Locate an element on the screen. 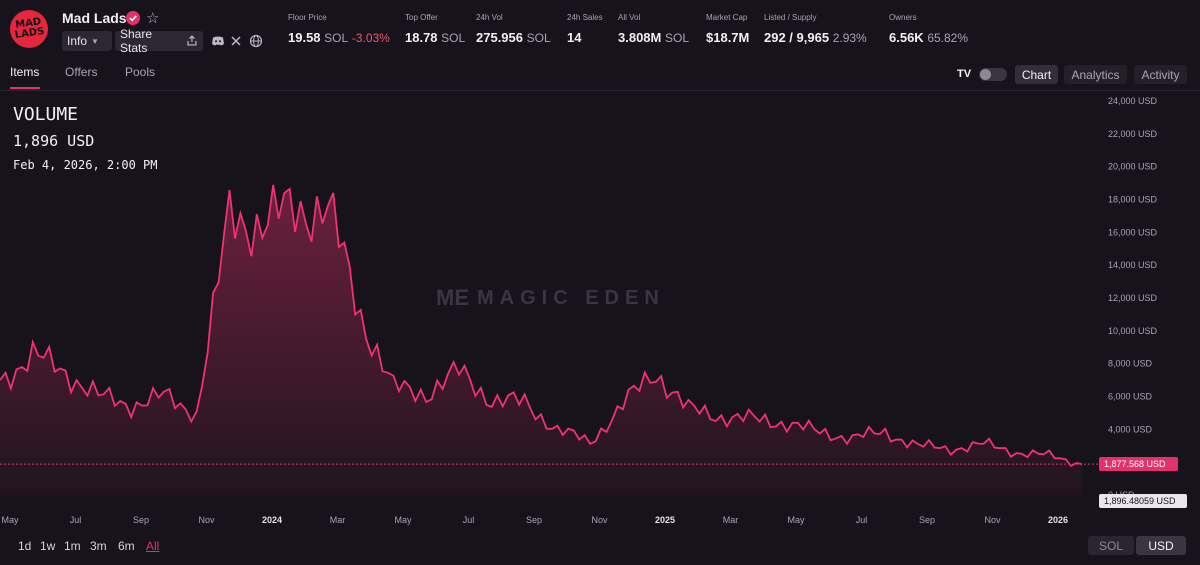  magic-eden-watermark: ME MAGIC EDEN is located at coordinates (550, 298).